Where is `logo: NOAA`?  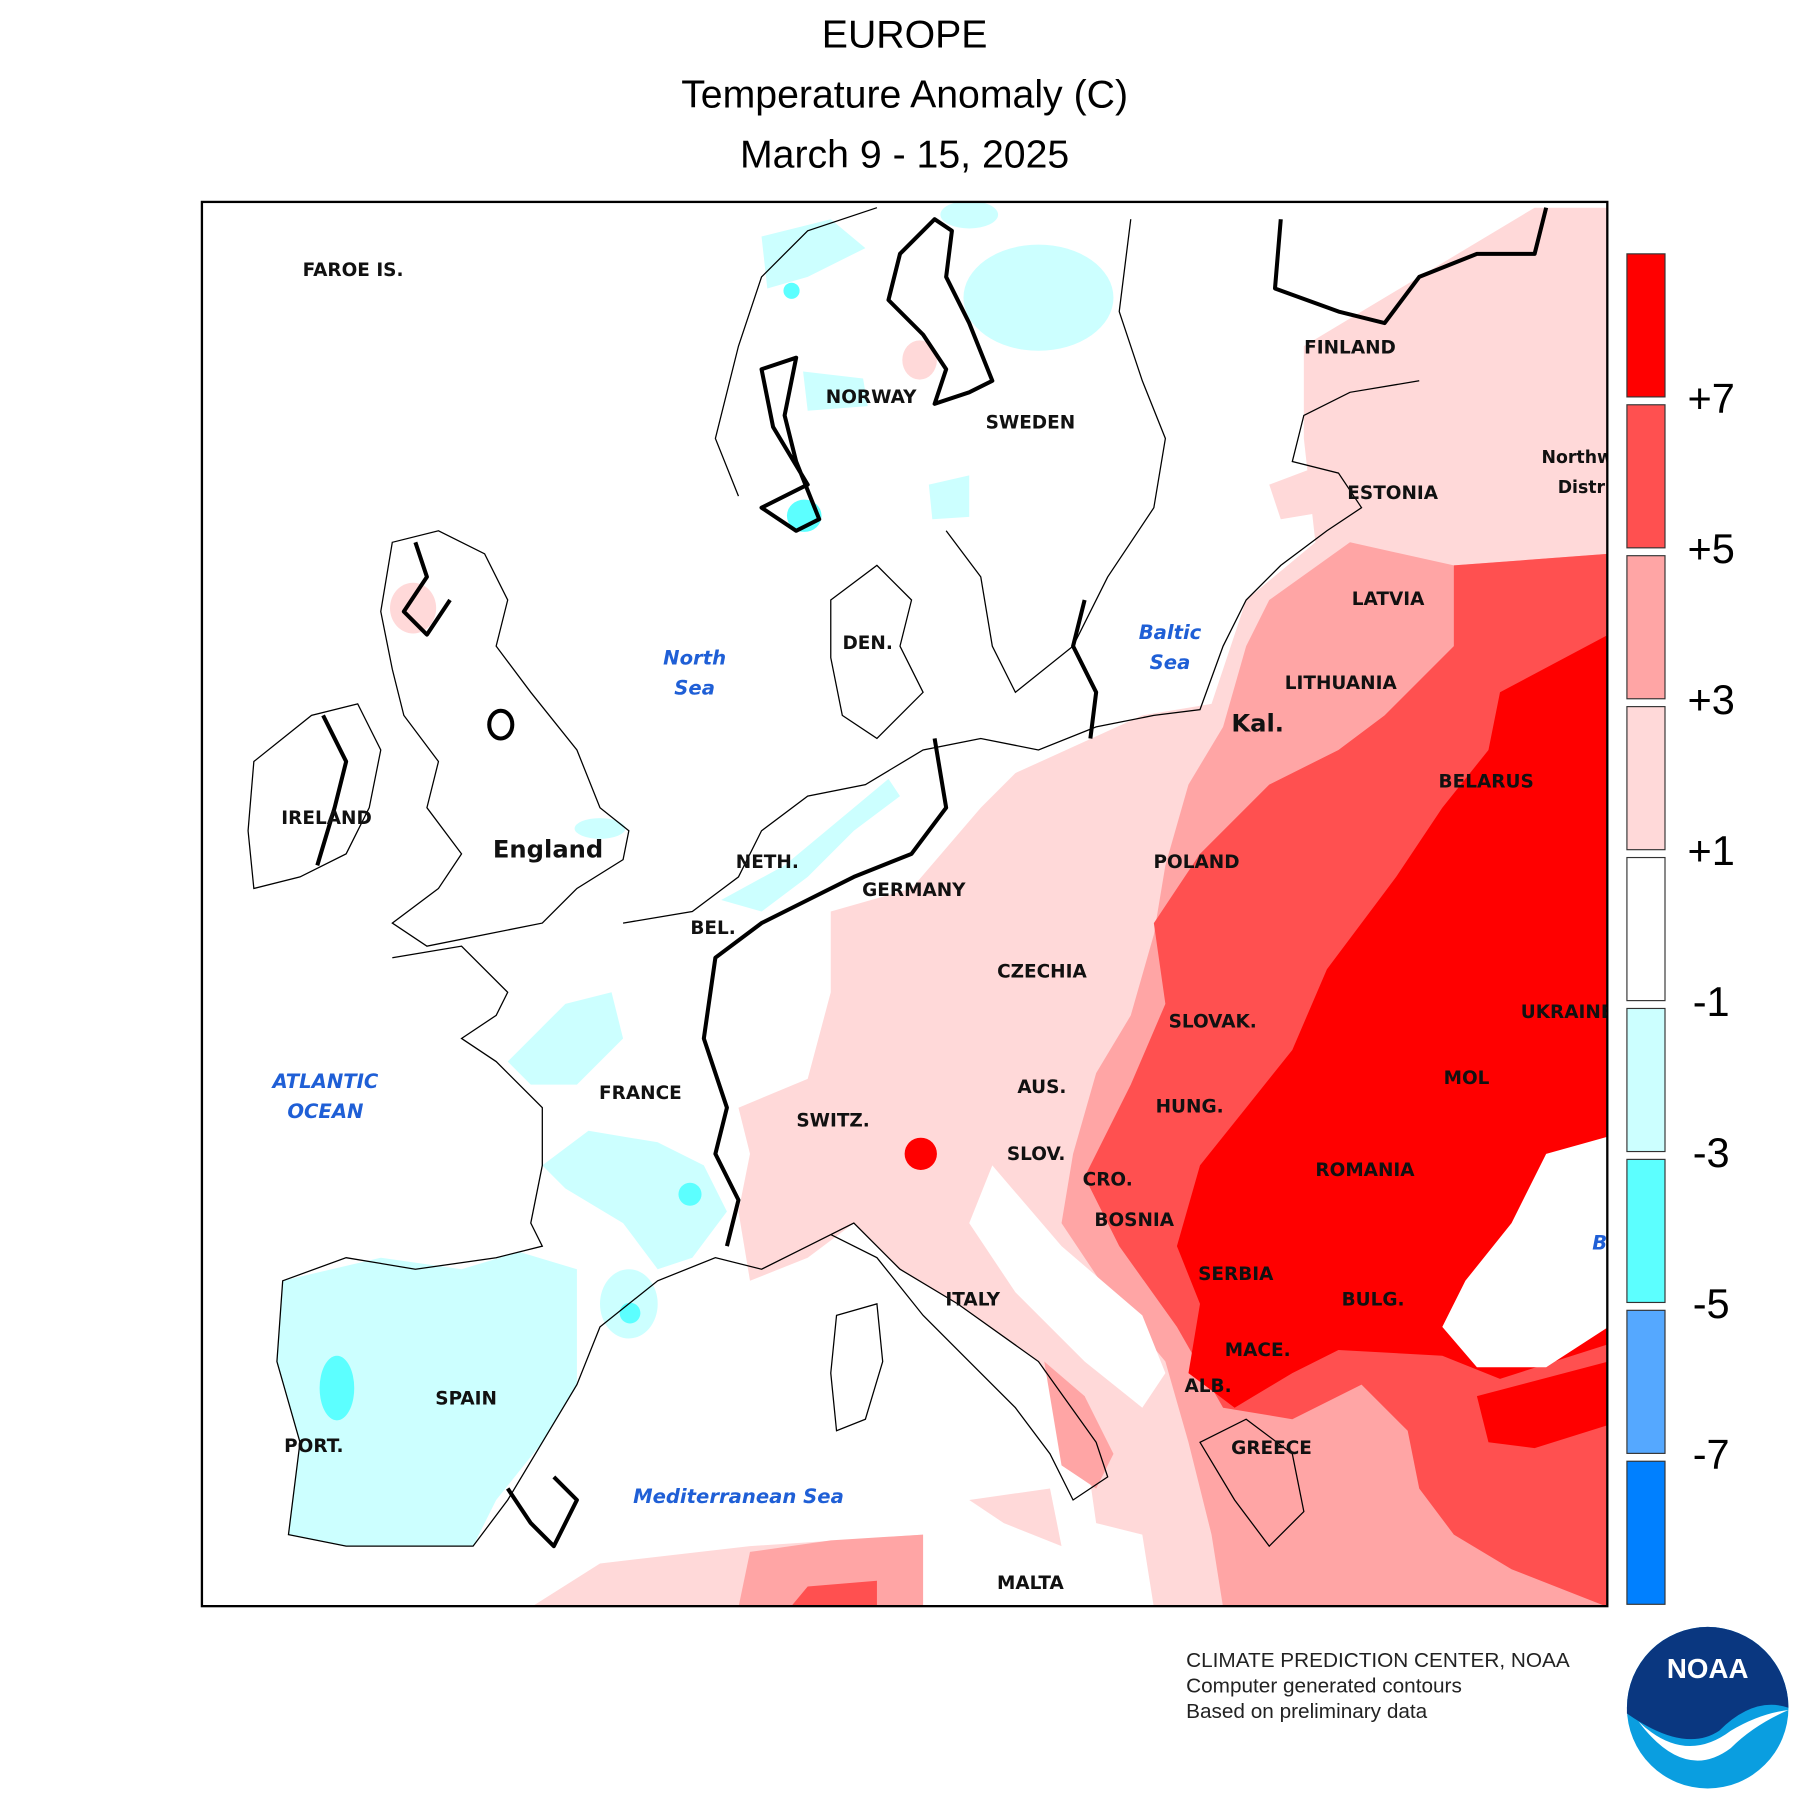 logo: NOAA is located at coordinates (1707, 1707).